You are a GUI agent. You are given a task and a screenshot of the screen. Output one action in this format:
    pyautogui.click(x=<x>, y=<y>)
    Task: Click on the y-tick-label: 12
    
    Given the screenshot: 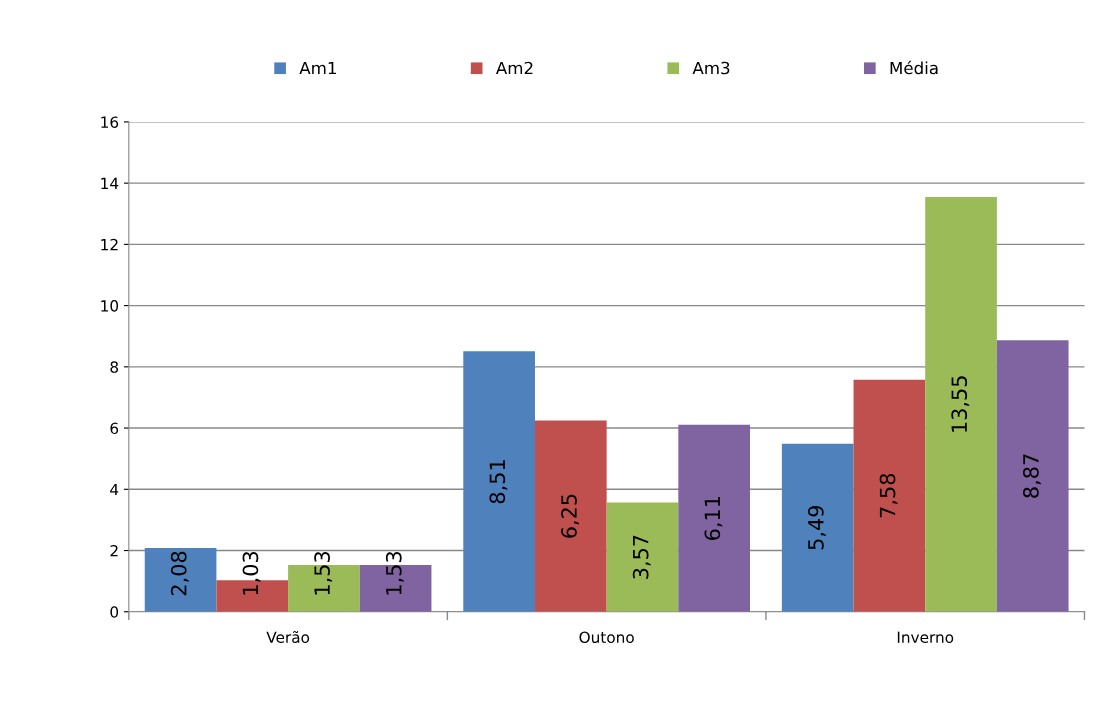 What is the action you would take?
    pyautogui.click(x=109, y=244)
    